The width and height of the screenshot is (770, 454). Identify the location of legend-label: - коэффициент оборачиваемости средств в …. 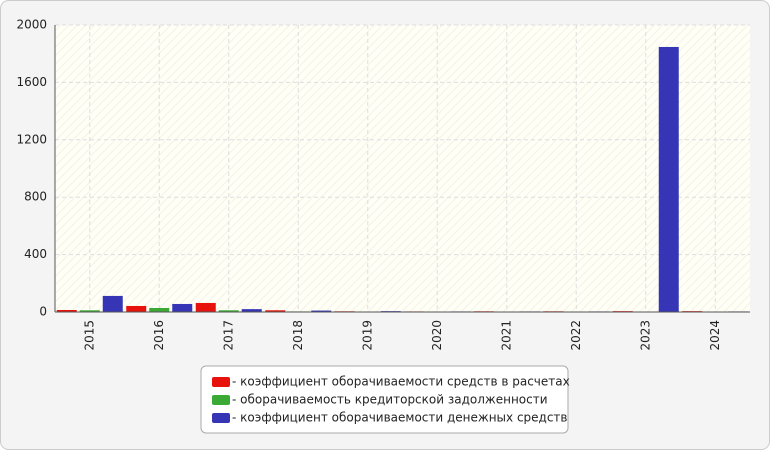
(401, 382).